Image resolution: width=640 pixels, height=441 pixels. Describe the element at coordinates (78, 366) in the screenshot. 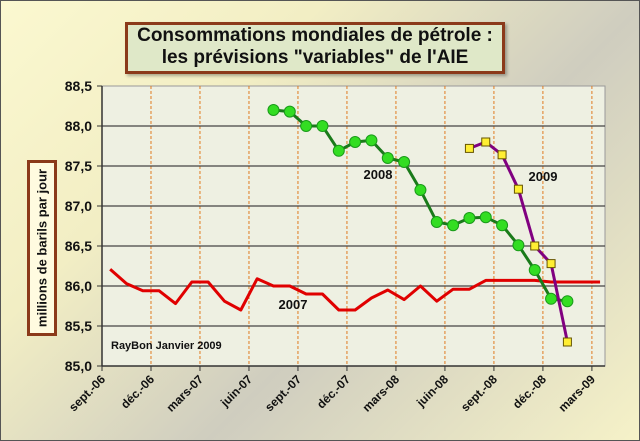

I see `y-tick-label: 85,0` at that location.